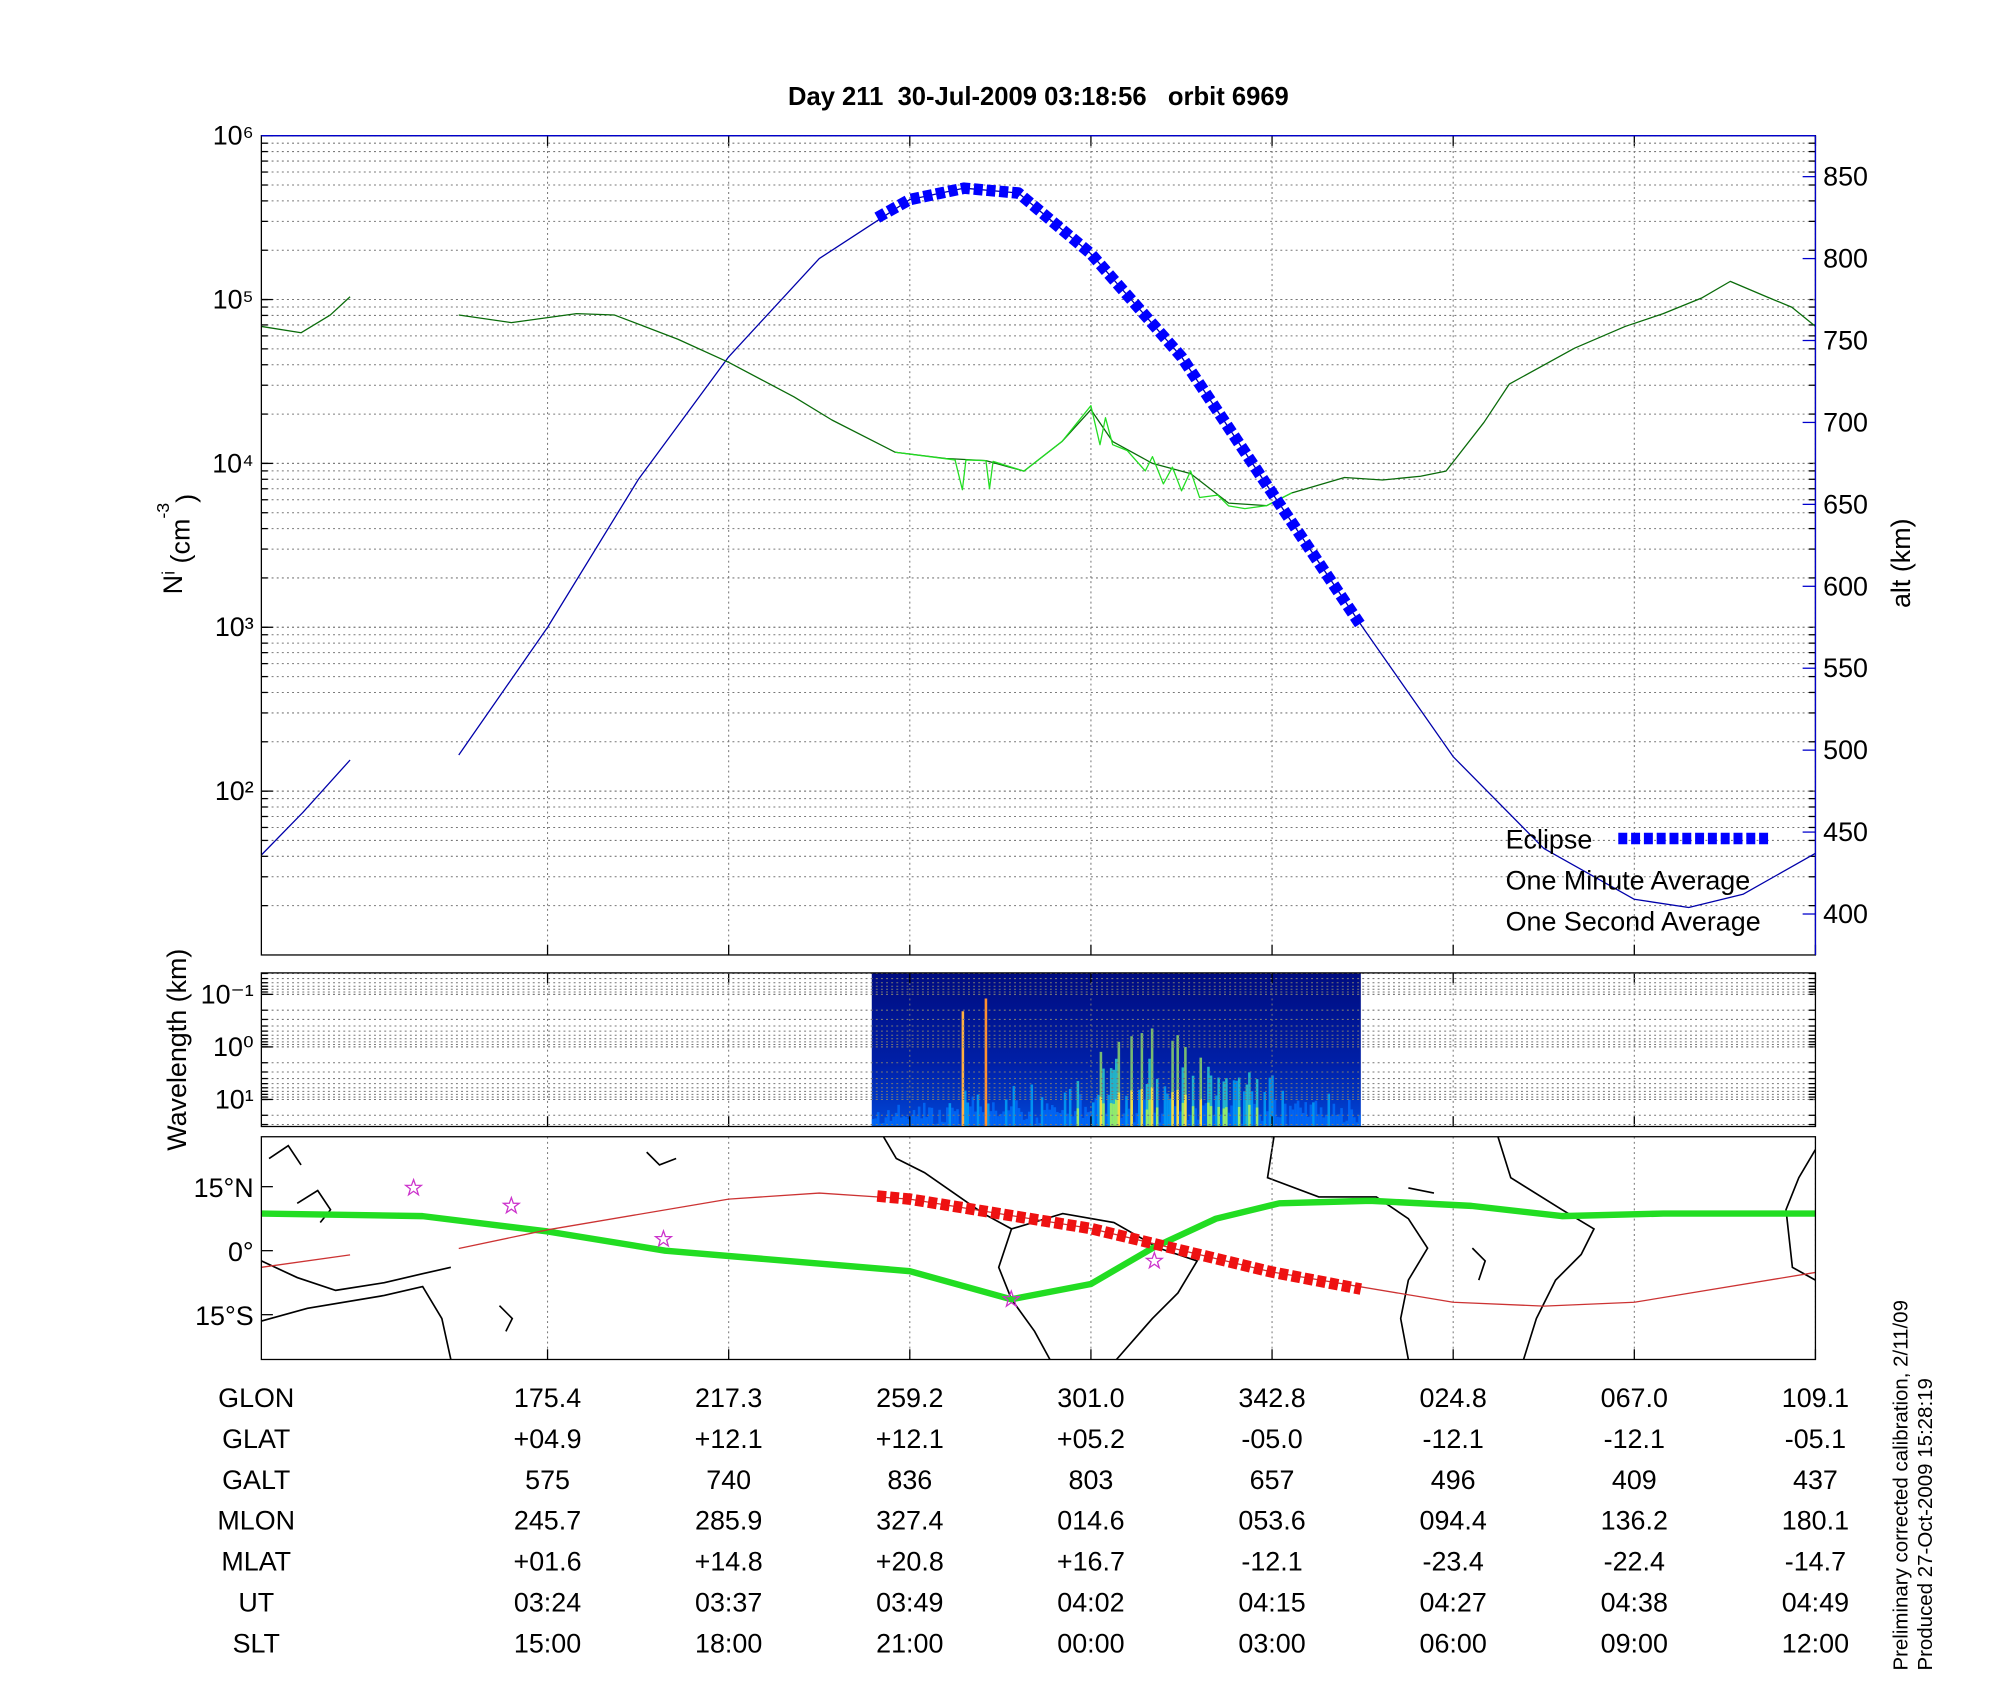 This screenshot has height=1700, width=2000. Describe the element at coordinates (547, 1644) in the screenshot. I see `table-cell: 15:00` at that location.